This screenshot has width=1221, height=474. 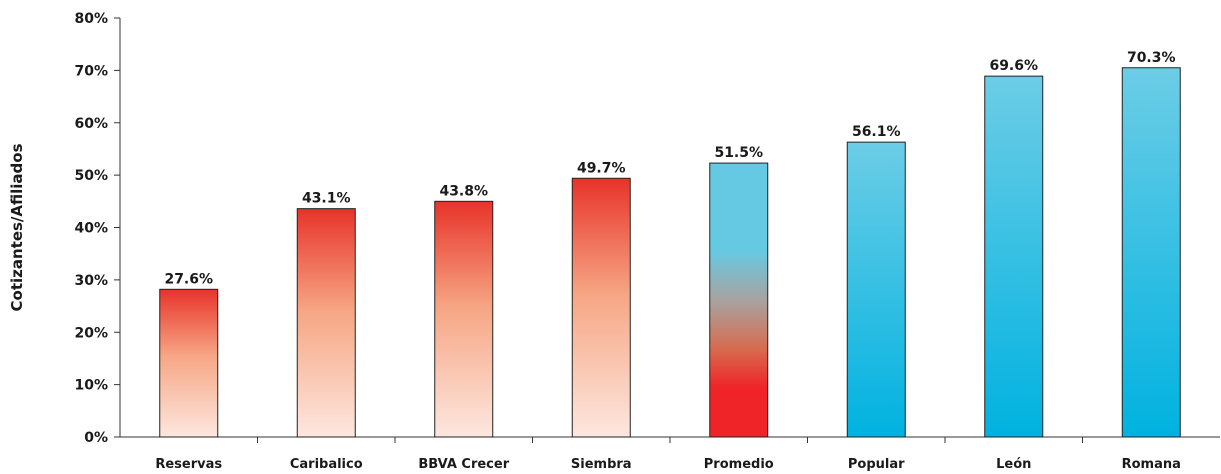 What do you see at coordinates (91, 71) in the screenshot?
I see `y-tick-label: 70%` at bounding box center [91, 71].